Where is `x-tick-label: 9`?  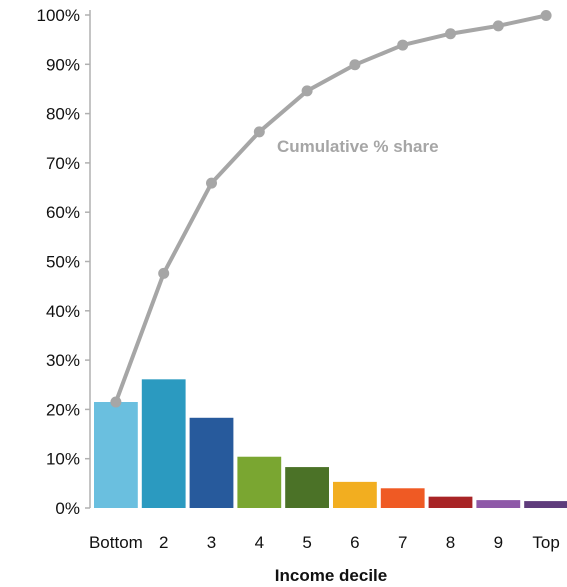 x-tick-label: 9 is located at coordinates (498, 542).